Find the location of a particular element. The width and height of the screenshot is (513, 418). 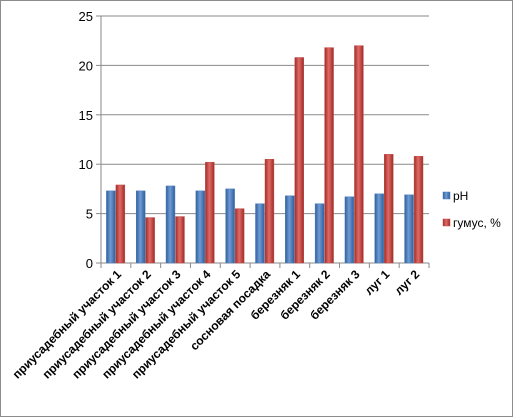

y-tick-label: 0 is located at coordinates (89, 263).